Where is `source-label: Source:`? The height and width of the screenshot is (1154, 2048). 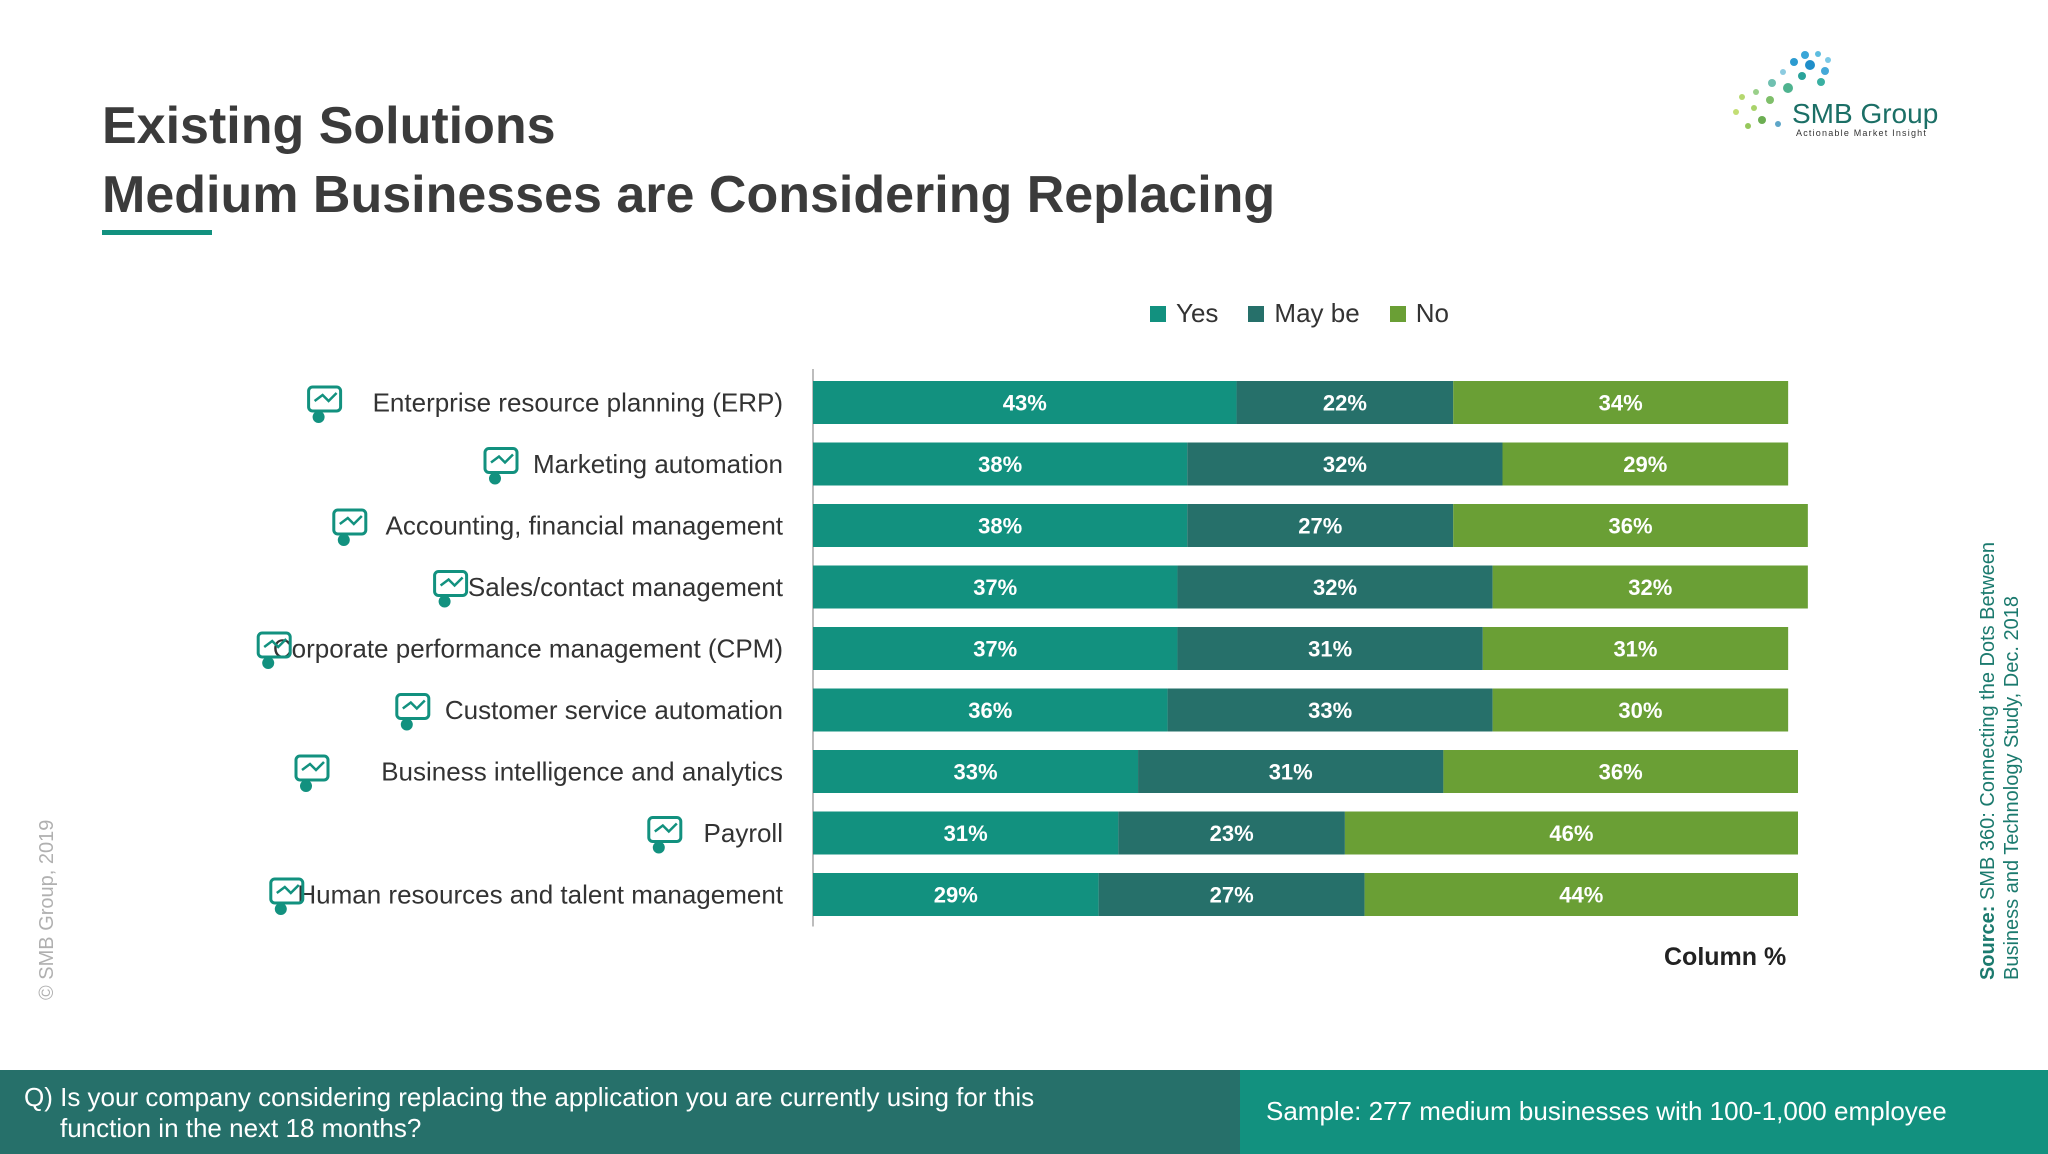 source-label: Source: is located at coordinates (1988, 942).